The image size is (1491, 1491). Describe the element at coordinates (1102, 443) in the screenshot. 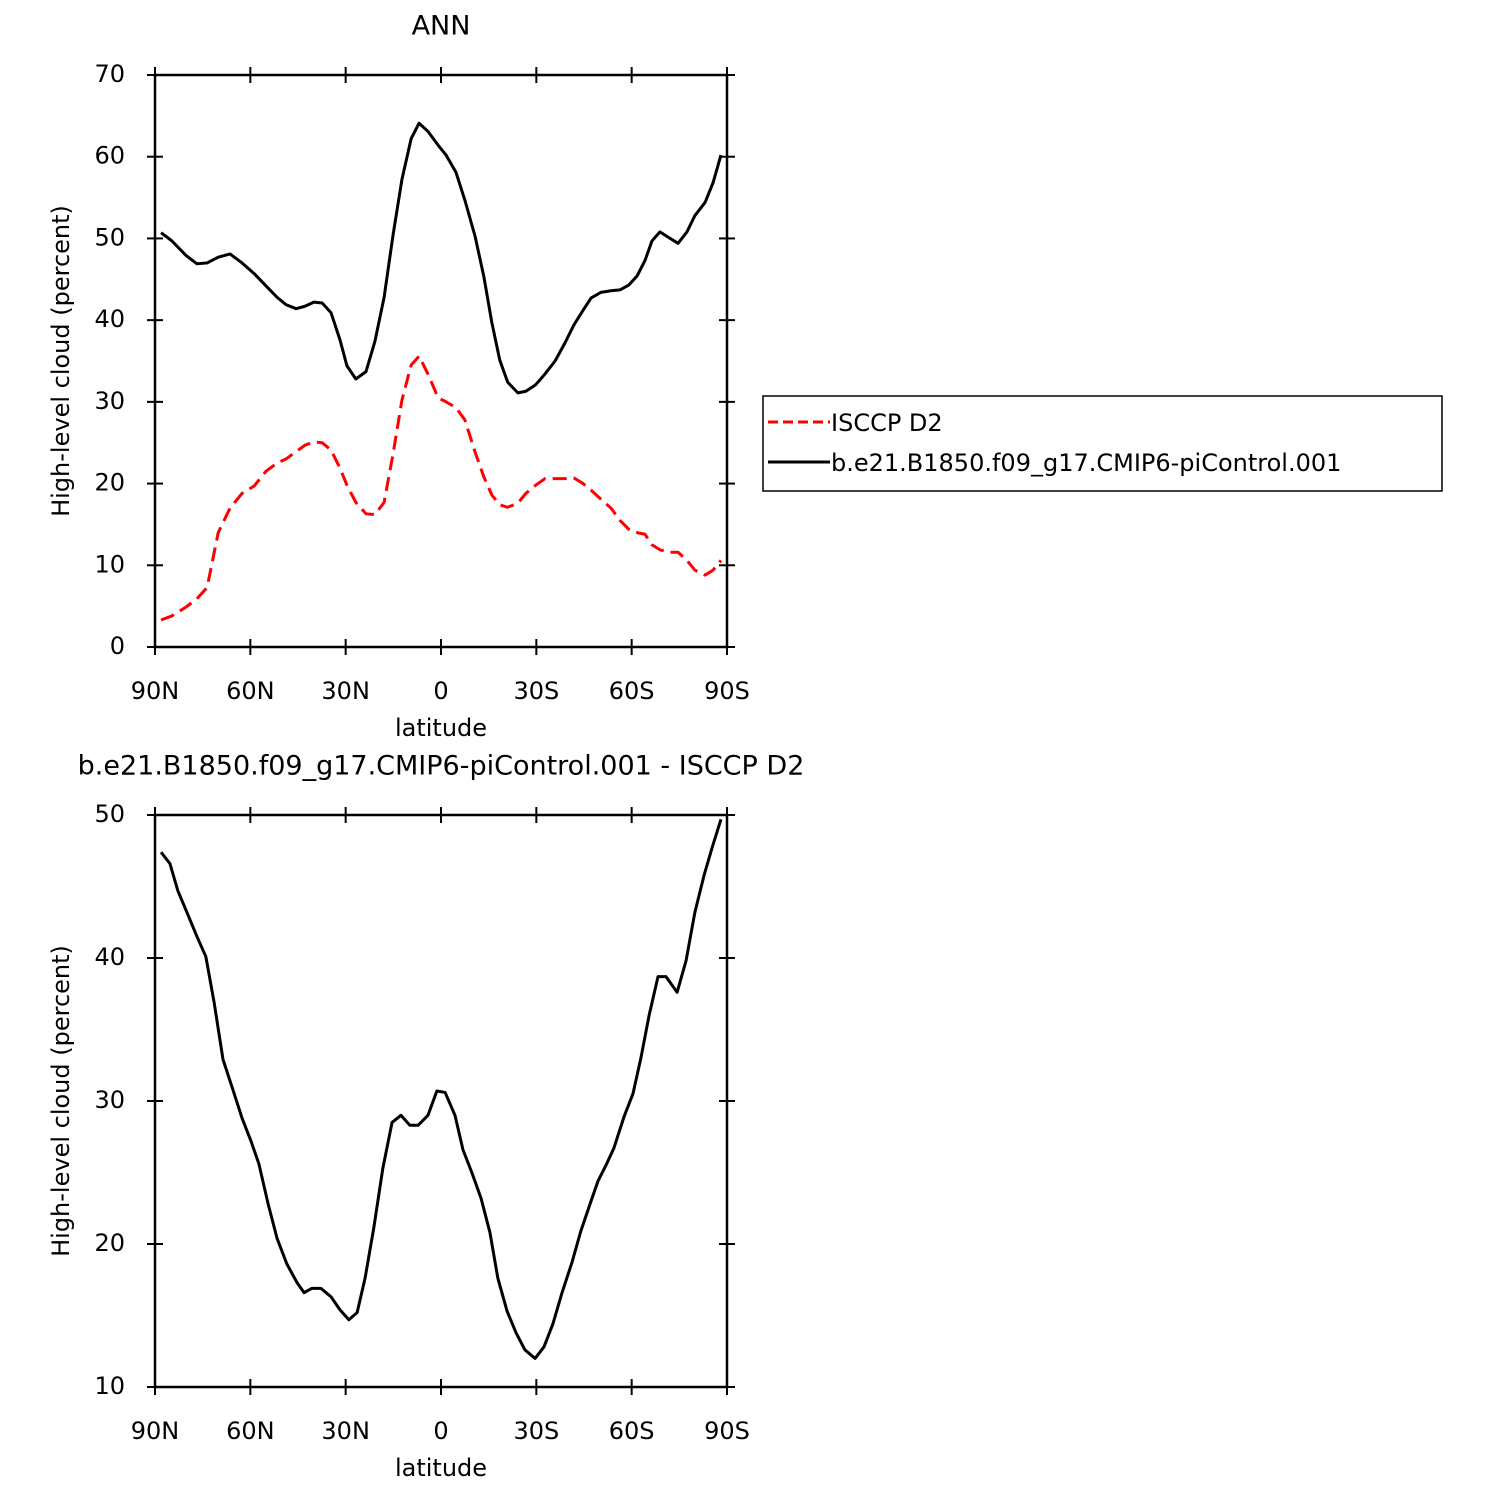

I see `legend-box` at that location.